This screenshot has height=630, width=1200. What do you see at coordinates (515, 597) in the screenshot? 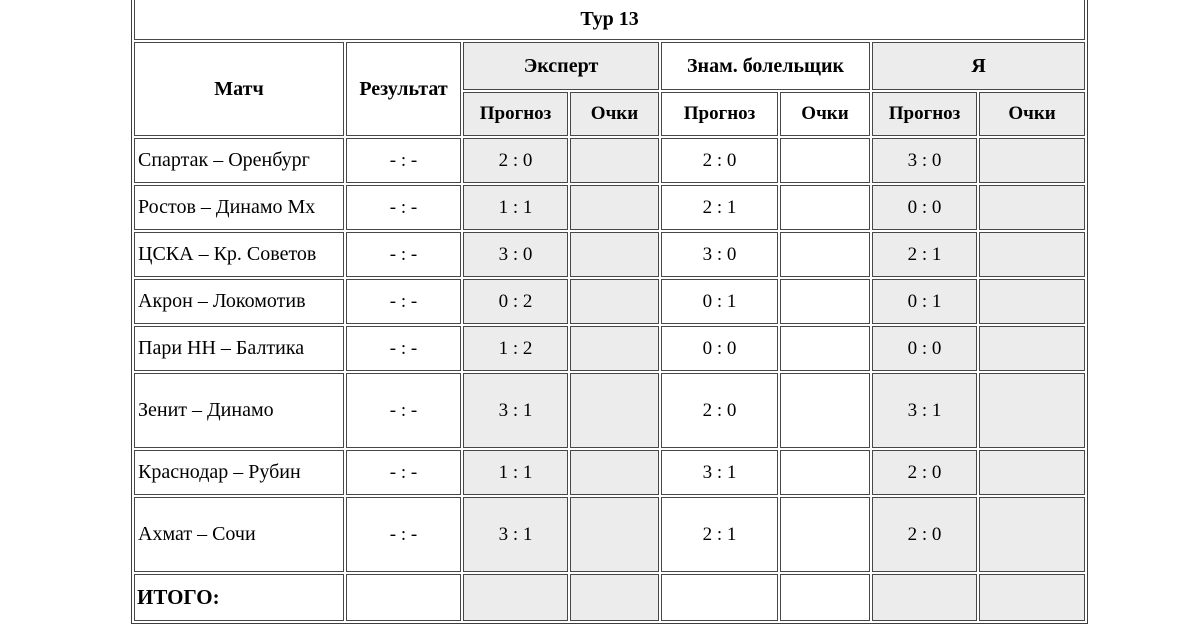
I see `total-expert-forecast-cell` at bounding box center [515, 597].